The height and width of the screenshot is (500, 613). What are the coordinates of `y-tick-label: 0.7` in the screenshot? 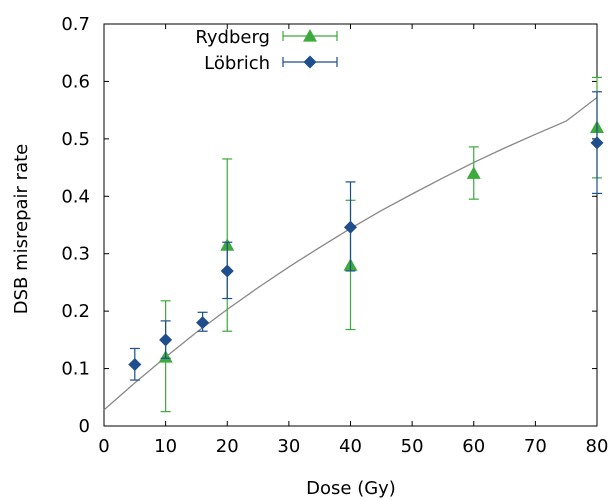 It's located at (75, 24).